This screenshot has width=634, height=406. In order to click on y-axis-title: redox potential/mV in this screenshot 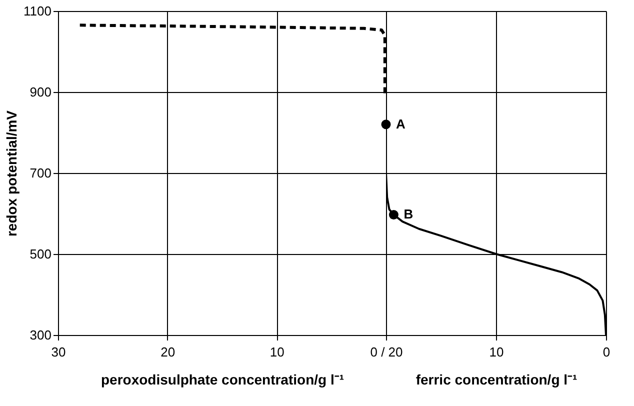, I will do `click(12, 173)`.